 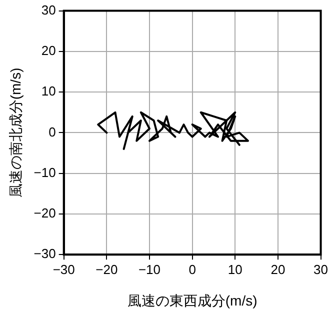 What do you see at coordinates (45, 172) in the screenshot?
I see `y-tick-label: −10` at bounding box center [45, 172].